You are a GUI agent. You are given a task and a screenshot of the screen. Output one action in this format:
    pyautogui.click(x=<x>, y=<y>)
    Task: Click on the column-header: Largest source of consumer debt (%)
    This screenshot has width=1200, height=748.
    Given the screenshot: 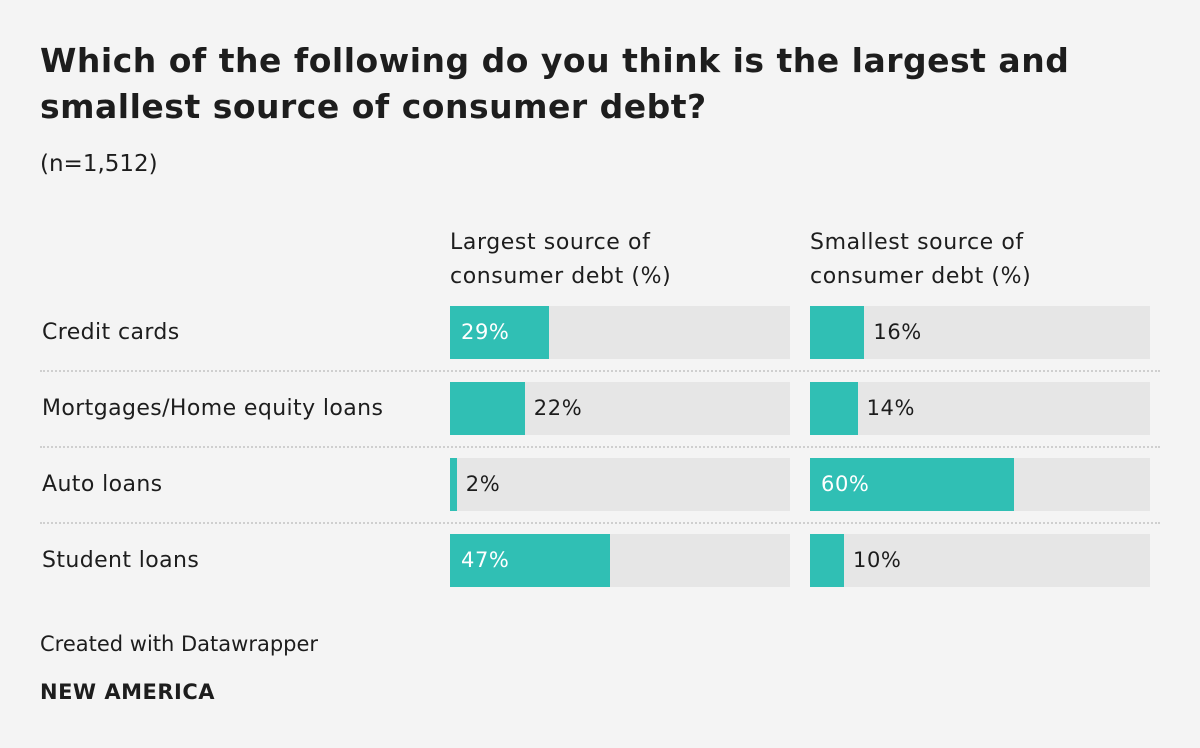 What is the action you would take?
    pyautogui.click(x=561, y=259)
    